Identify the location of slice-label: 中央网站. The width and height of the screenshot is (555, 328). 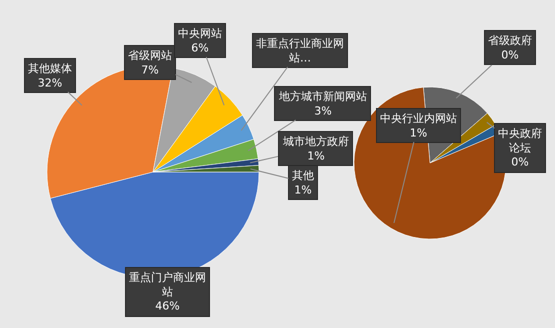
(200, 33).